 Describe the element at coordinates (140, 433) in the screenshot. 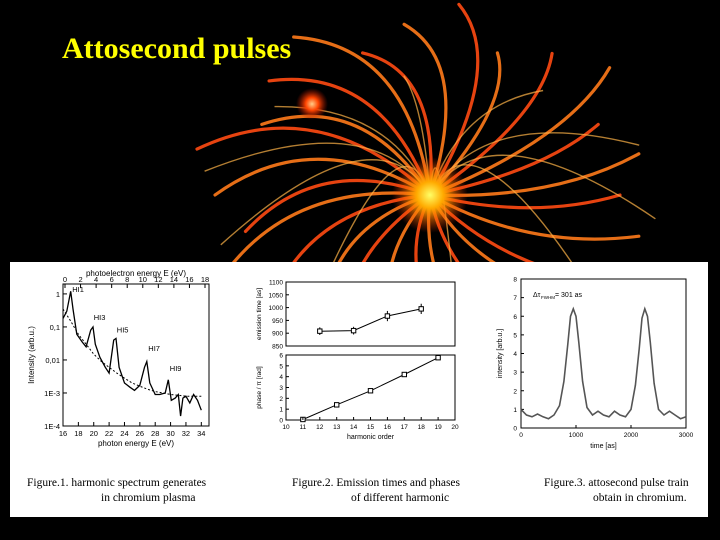

I see `fig1-x-tick-label: 26` at that location.